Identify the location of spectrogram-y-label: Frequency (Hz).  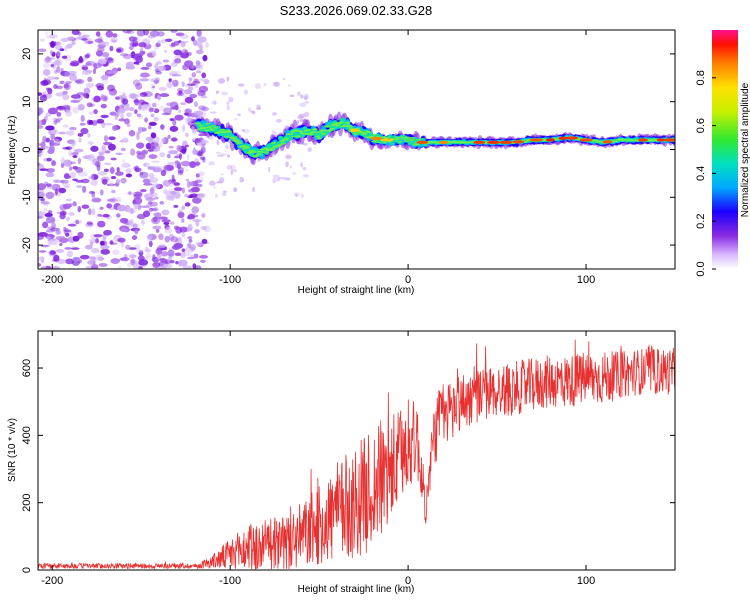
(12, 150).